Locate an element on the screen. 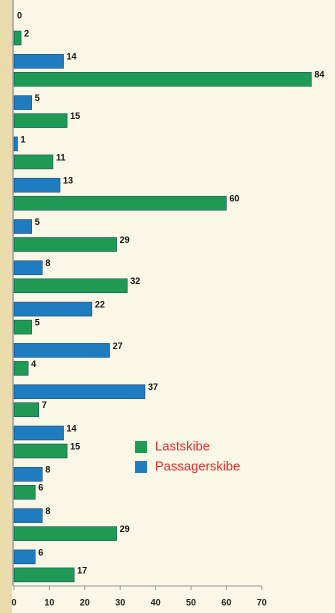  value-label: 13 is located at coordinates (68, 181).